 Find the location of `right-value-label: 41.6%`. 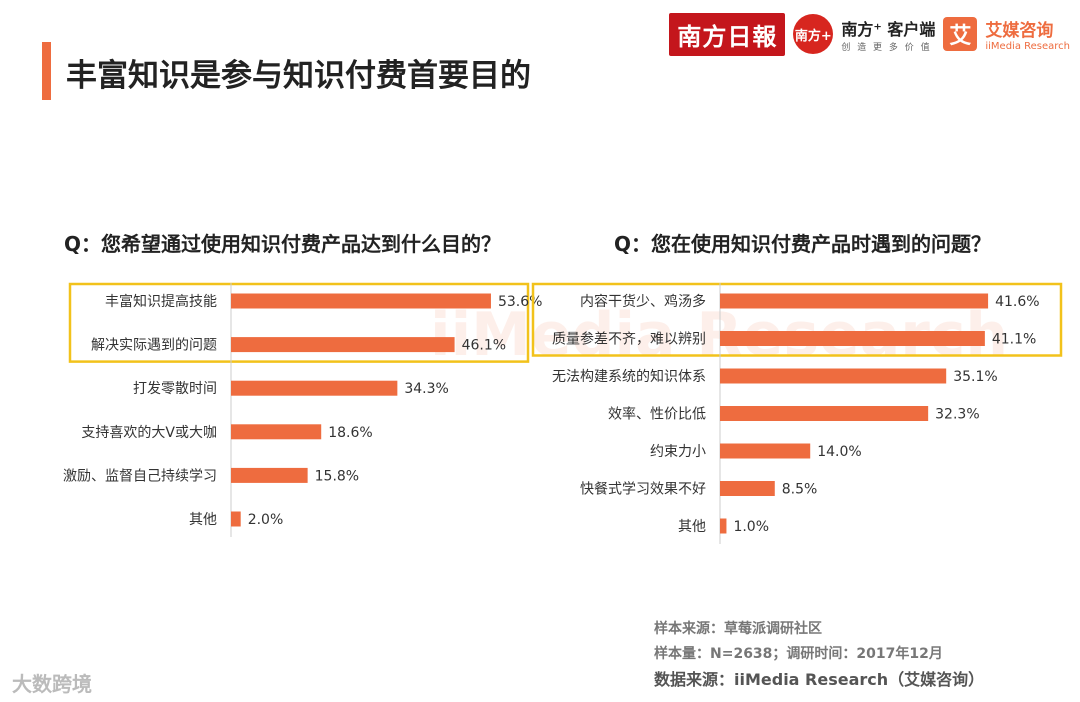

right-value-label: 41.6% is located at coordinates (1017, 302).